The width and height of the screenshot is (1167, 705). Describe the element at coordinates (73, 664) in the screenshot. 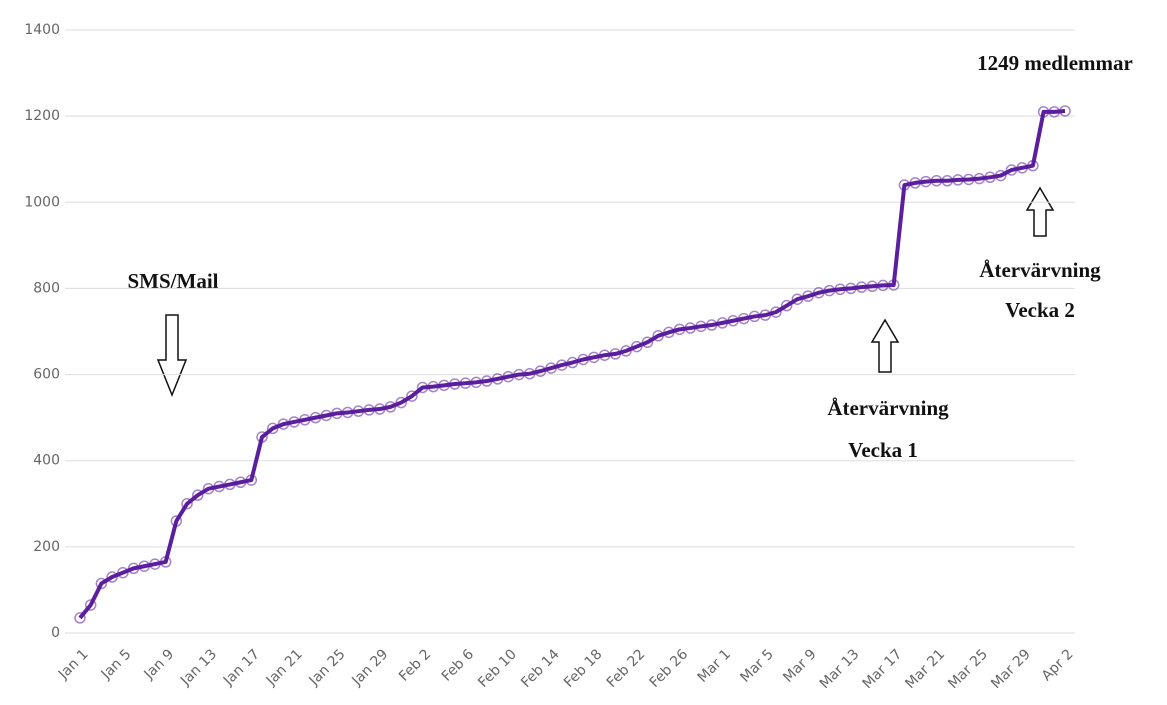

I see `x-tick-label: Jan 1` at that location.